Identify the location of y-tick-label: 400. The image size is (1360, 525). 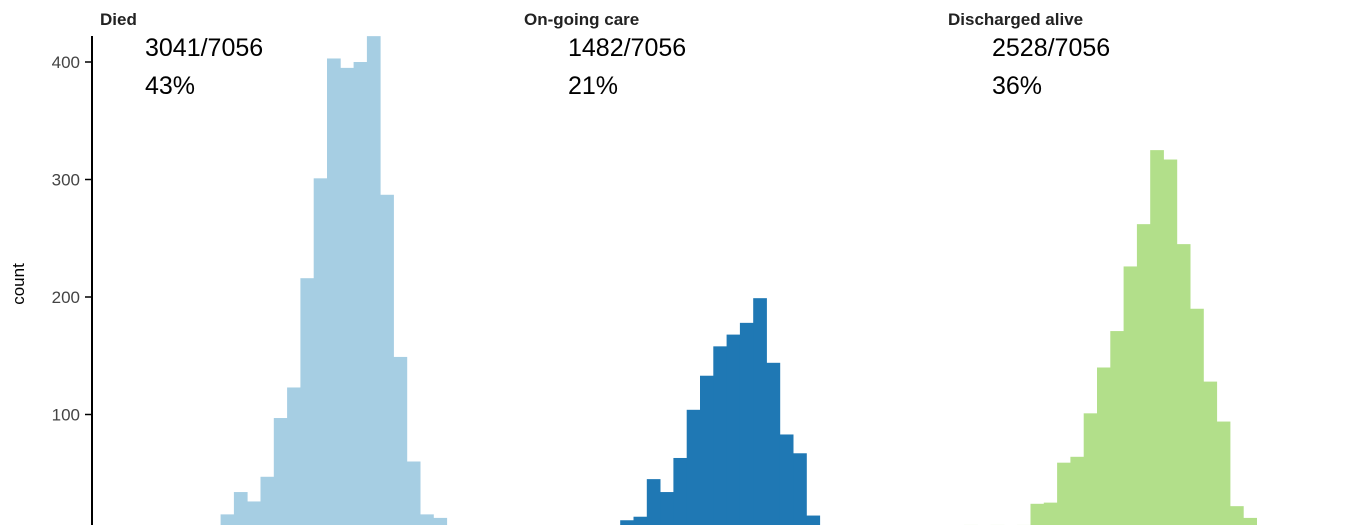
(66, 62).